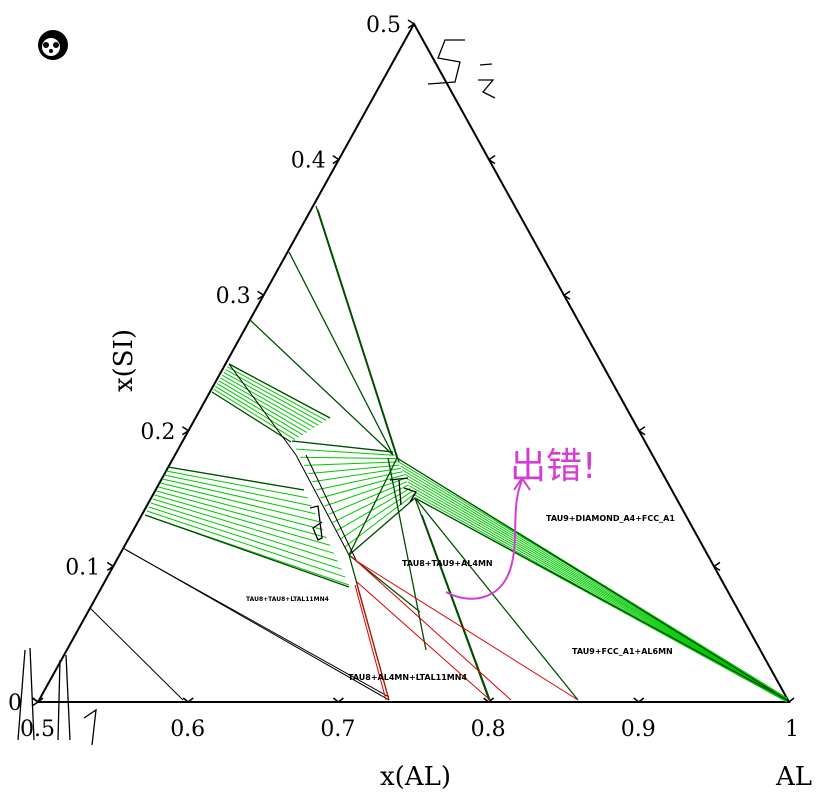  Describe the element at coordinates (622, 651) in the screenshot. I see `region-label: TAU9+FCC_A1+AL6MN` at that location.